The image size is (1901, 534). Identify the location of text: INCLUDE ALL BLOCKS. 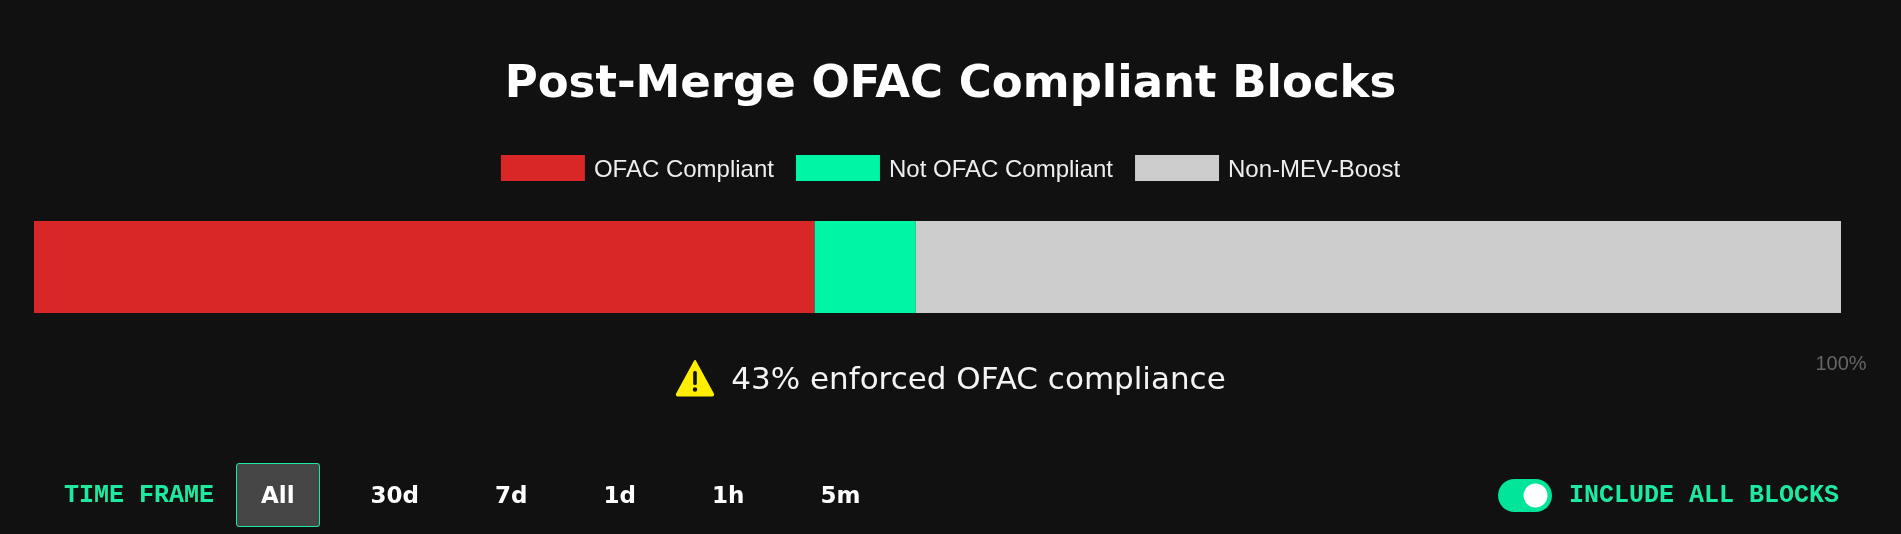
(1704, 495).